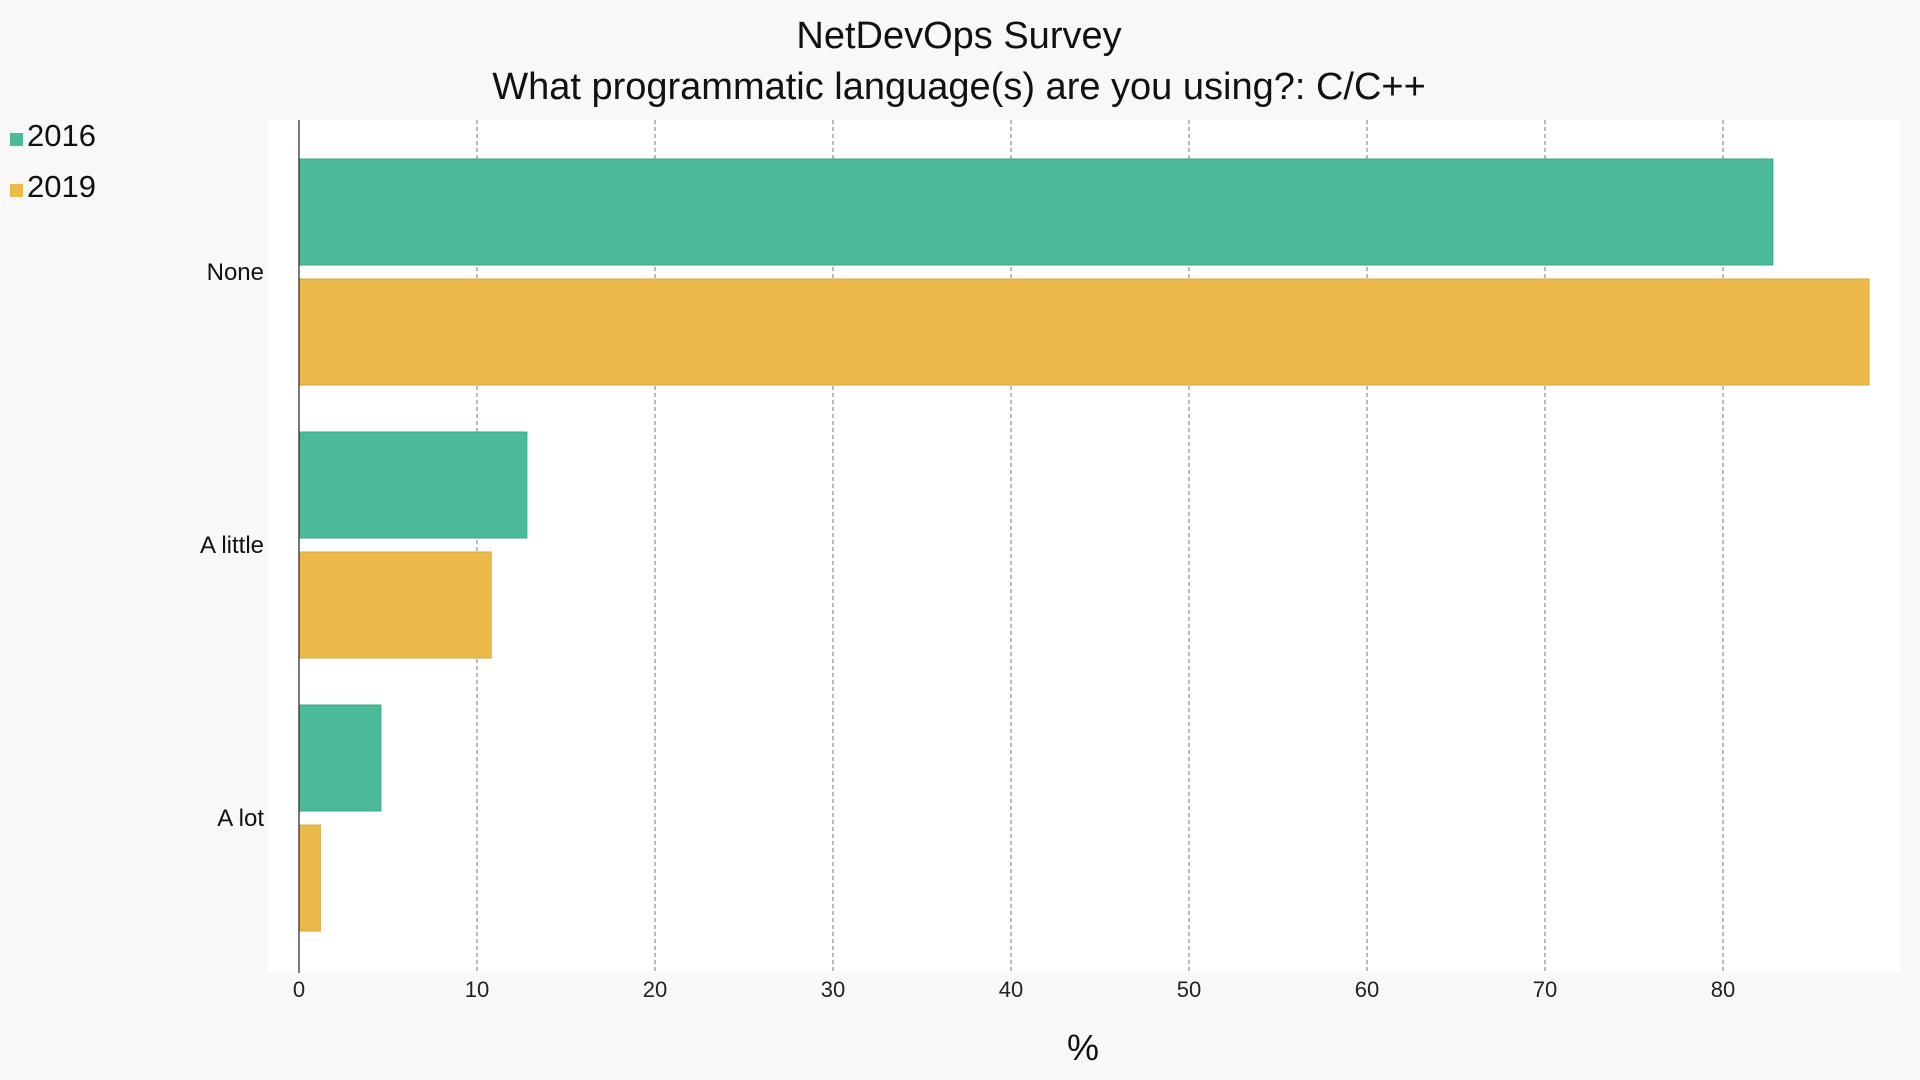  I want to click on x-tick-labels: 0 10 20 30 40 50 60 70 80, so click(1014, 989).